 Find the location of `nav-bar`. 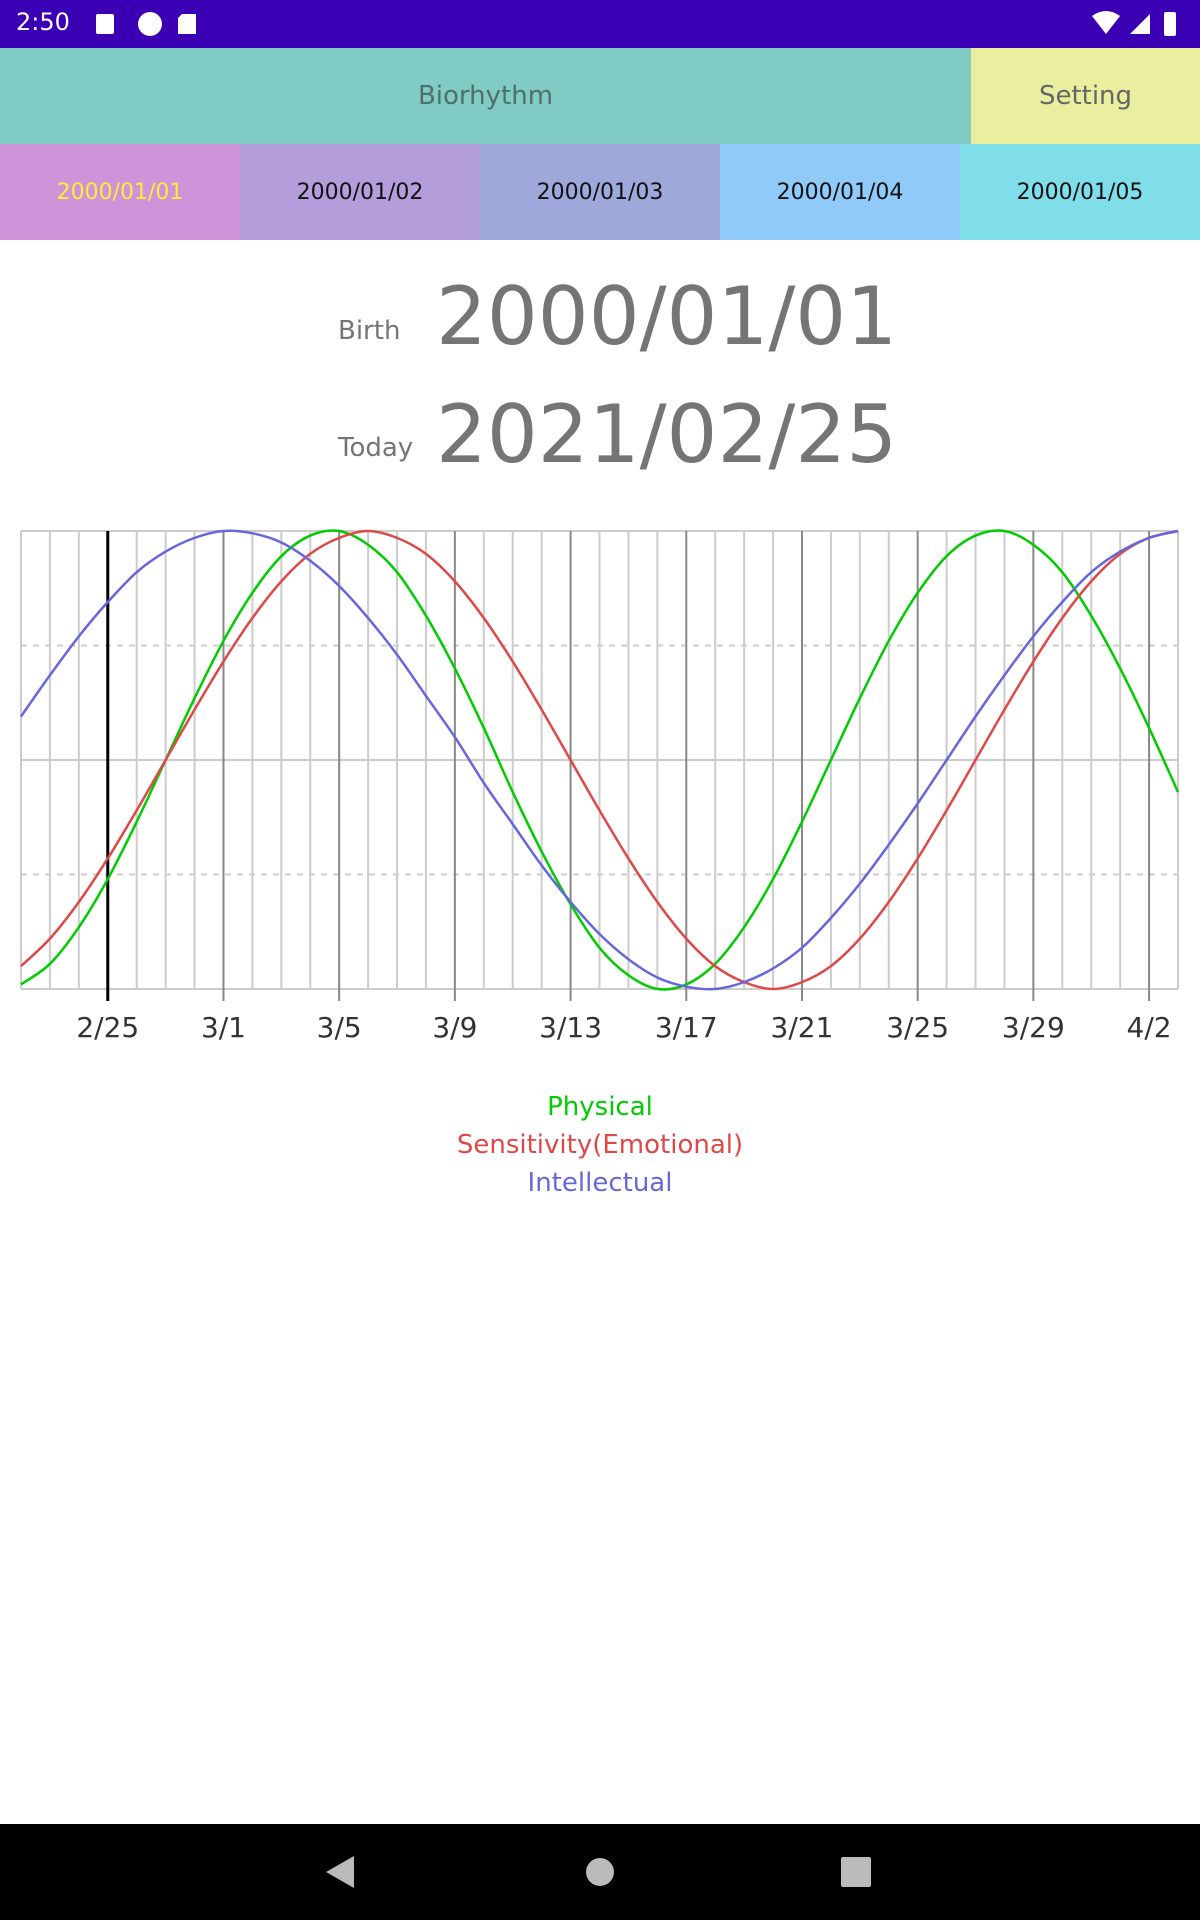

nav-bar is located at coordinates (600, 1872).